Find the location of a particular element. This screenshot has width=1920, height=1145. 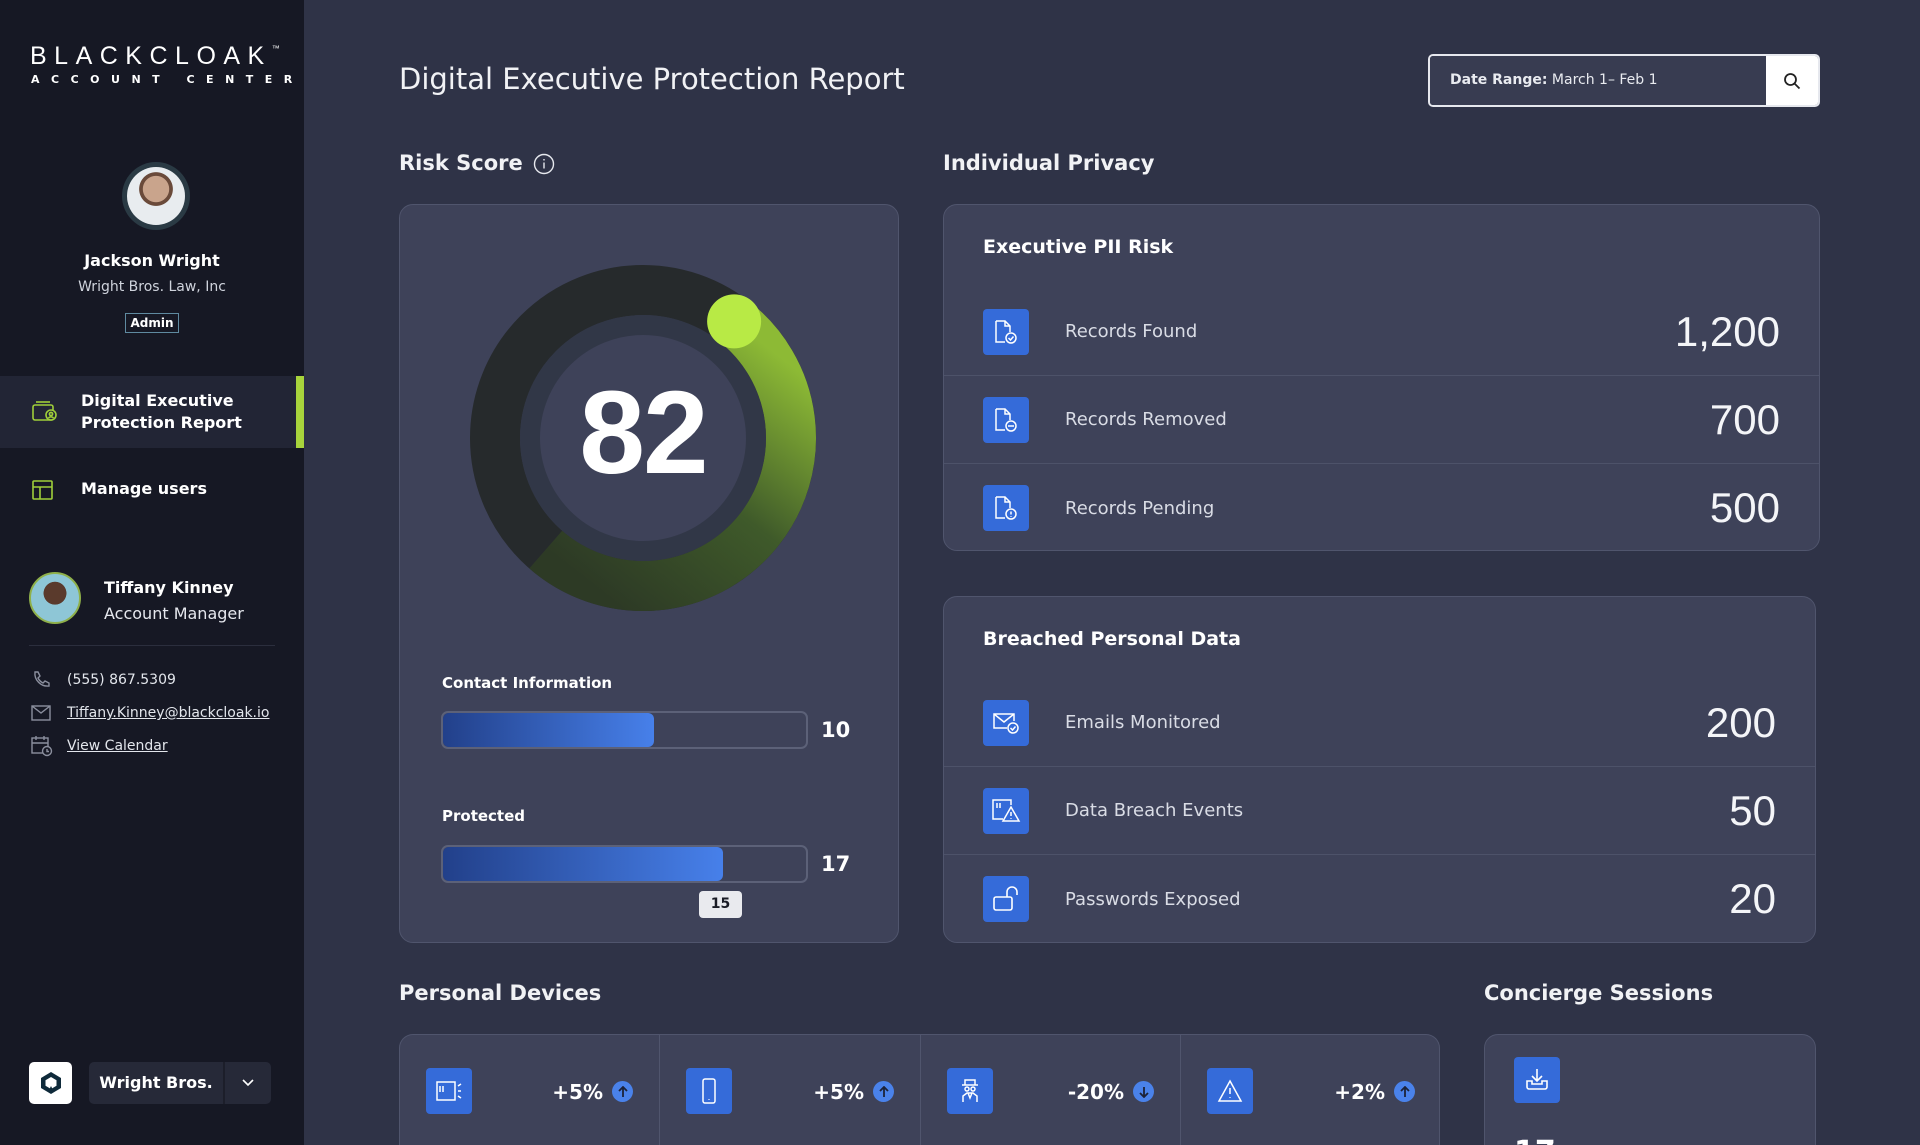

calendar-clock-icon is located at coordinates (42, 746).